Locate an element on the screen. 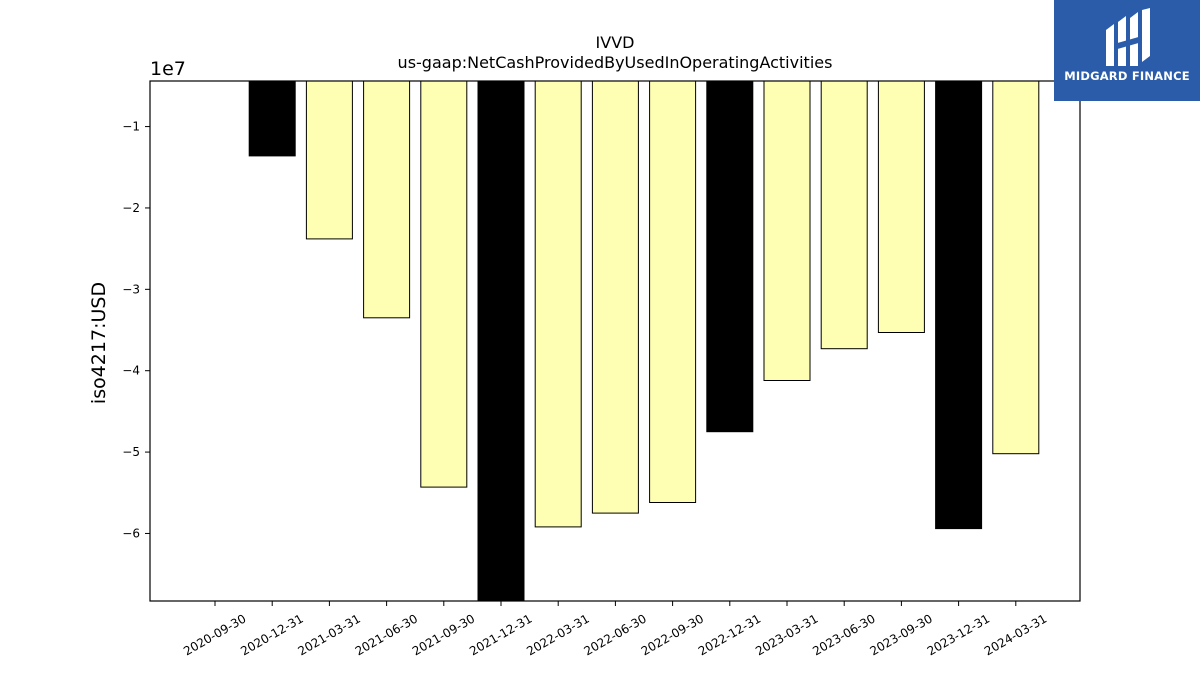 The image size is (1200, 675). logo-mark-icon is located at coordinates (1128, 37).